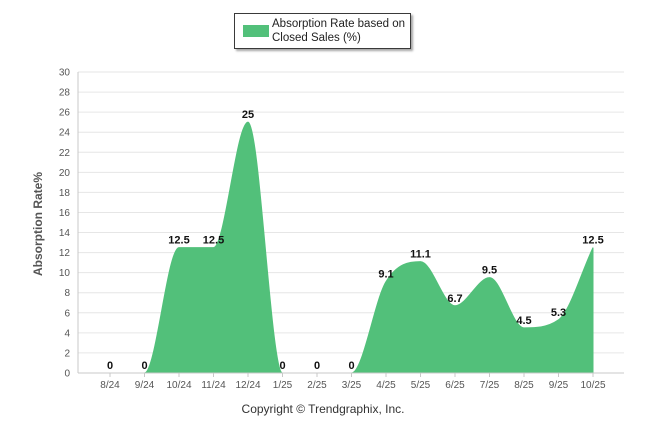 The width and height of the screenshot is (646, 434). What do you see at coordinates (65, 73) in the screenshot?
I see `y-tick-label: 30` at bounding box center [65, 73].